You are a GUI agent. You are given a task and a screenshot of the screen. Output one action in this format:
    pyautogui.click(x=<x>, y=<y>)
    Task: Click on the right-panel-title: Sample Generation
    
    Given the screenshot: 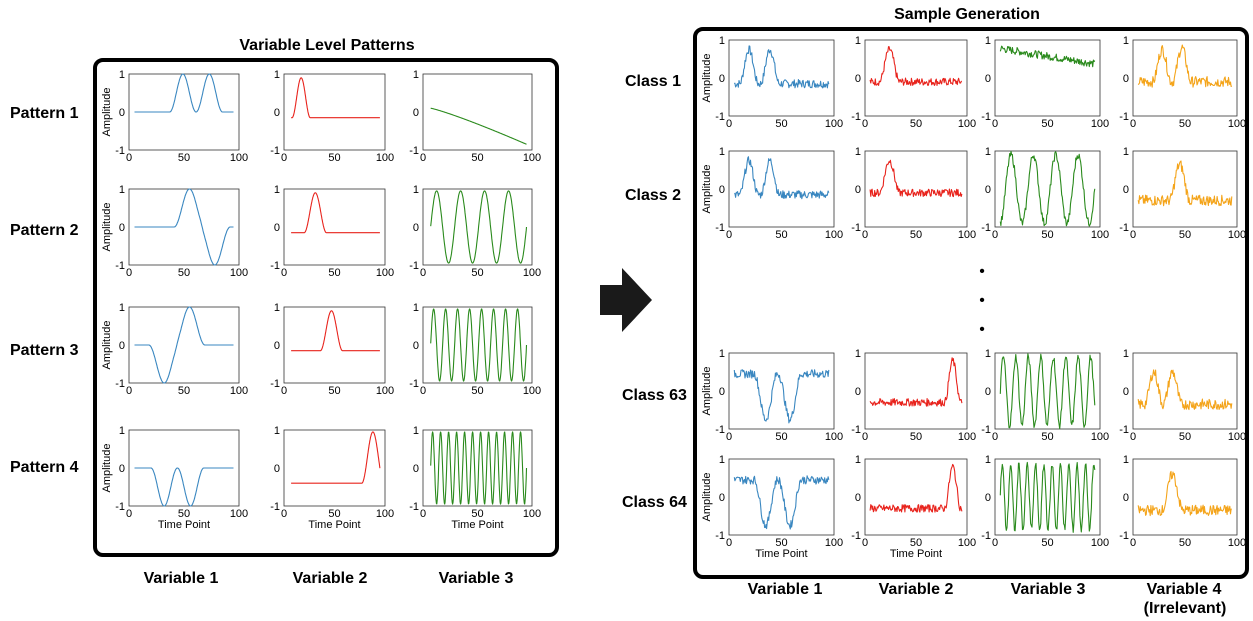 What is the action you would take?
    pyautogui.click(x=967, y=14)
    